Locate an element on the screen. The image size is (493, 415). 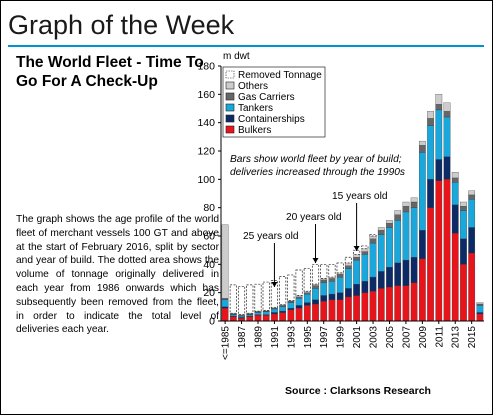
y-tick-label-80: 80 is located at coordinates (209, 208).